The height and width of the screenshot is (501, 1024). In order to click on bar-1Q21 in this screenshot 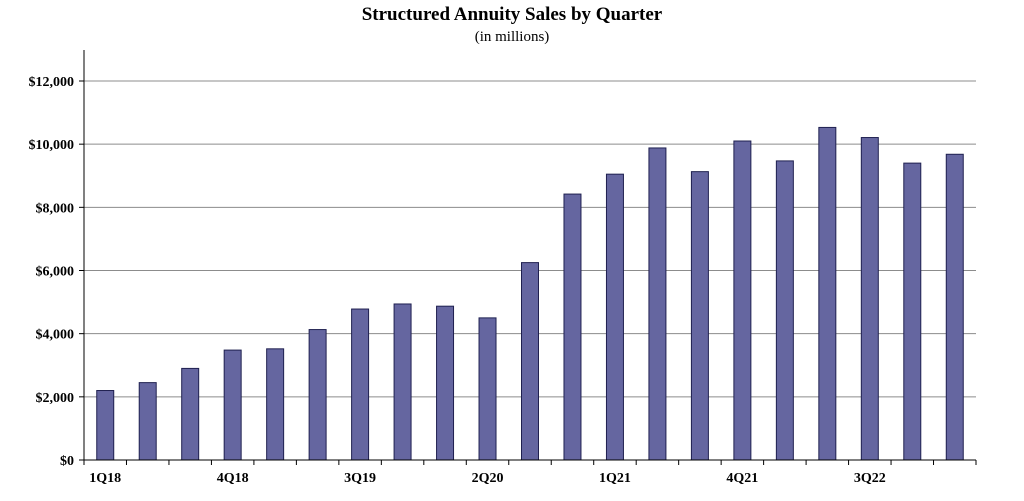, I will do `click(614, 317)`.